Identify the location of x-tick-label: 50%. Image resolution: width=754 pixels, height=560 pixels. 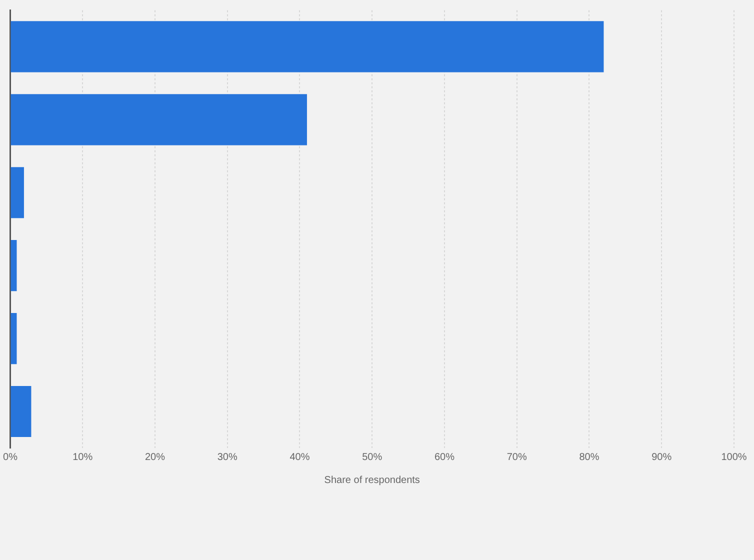
(372, 457).